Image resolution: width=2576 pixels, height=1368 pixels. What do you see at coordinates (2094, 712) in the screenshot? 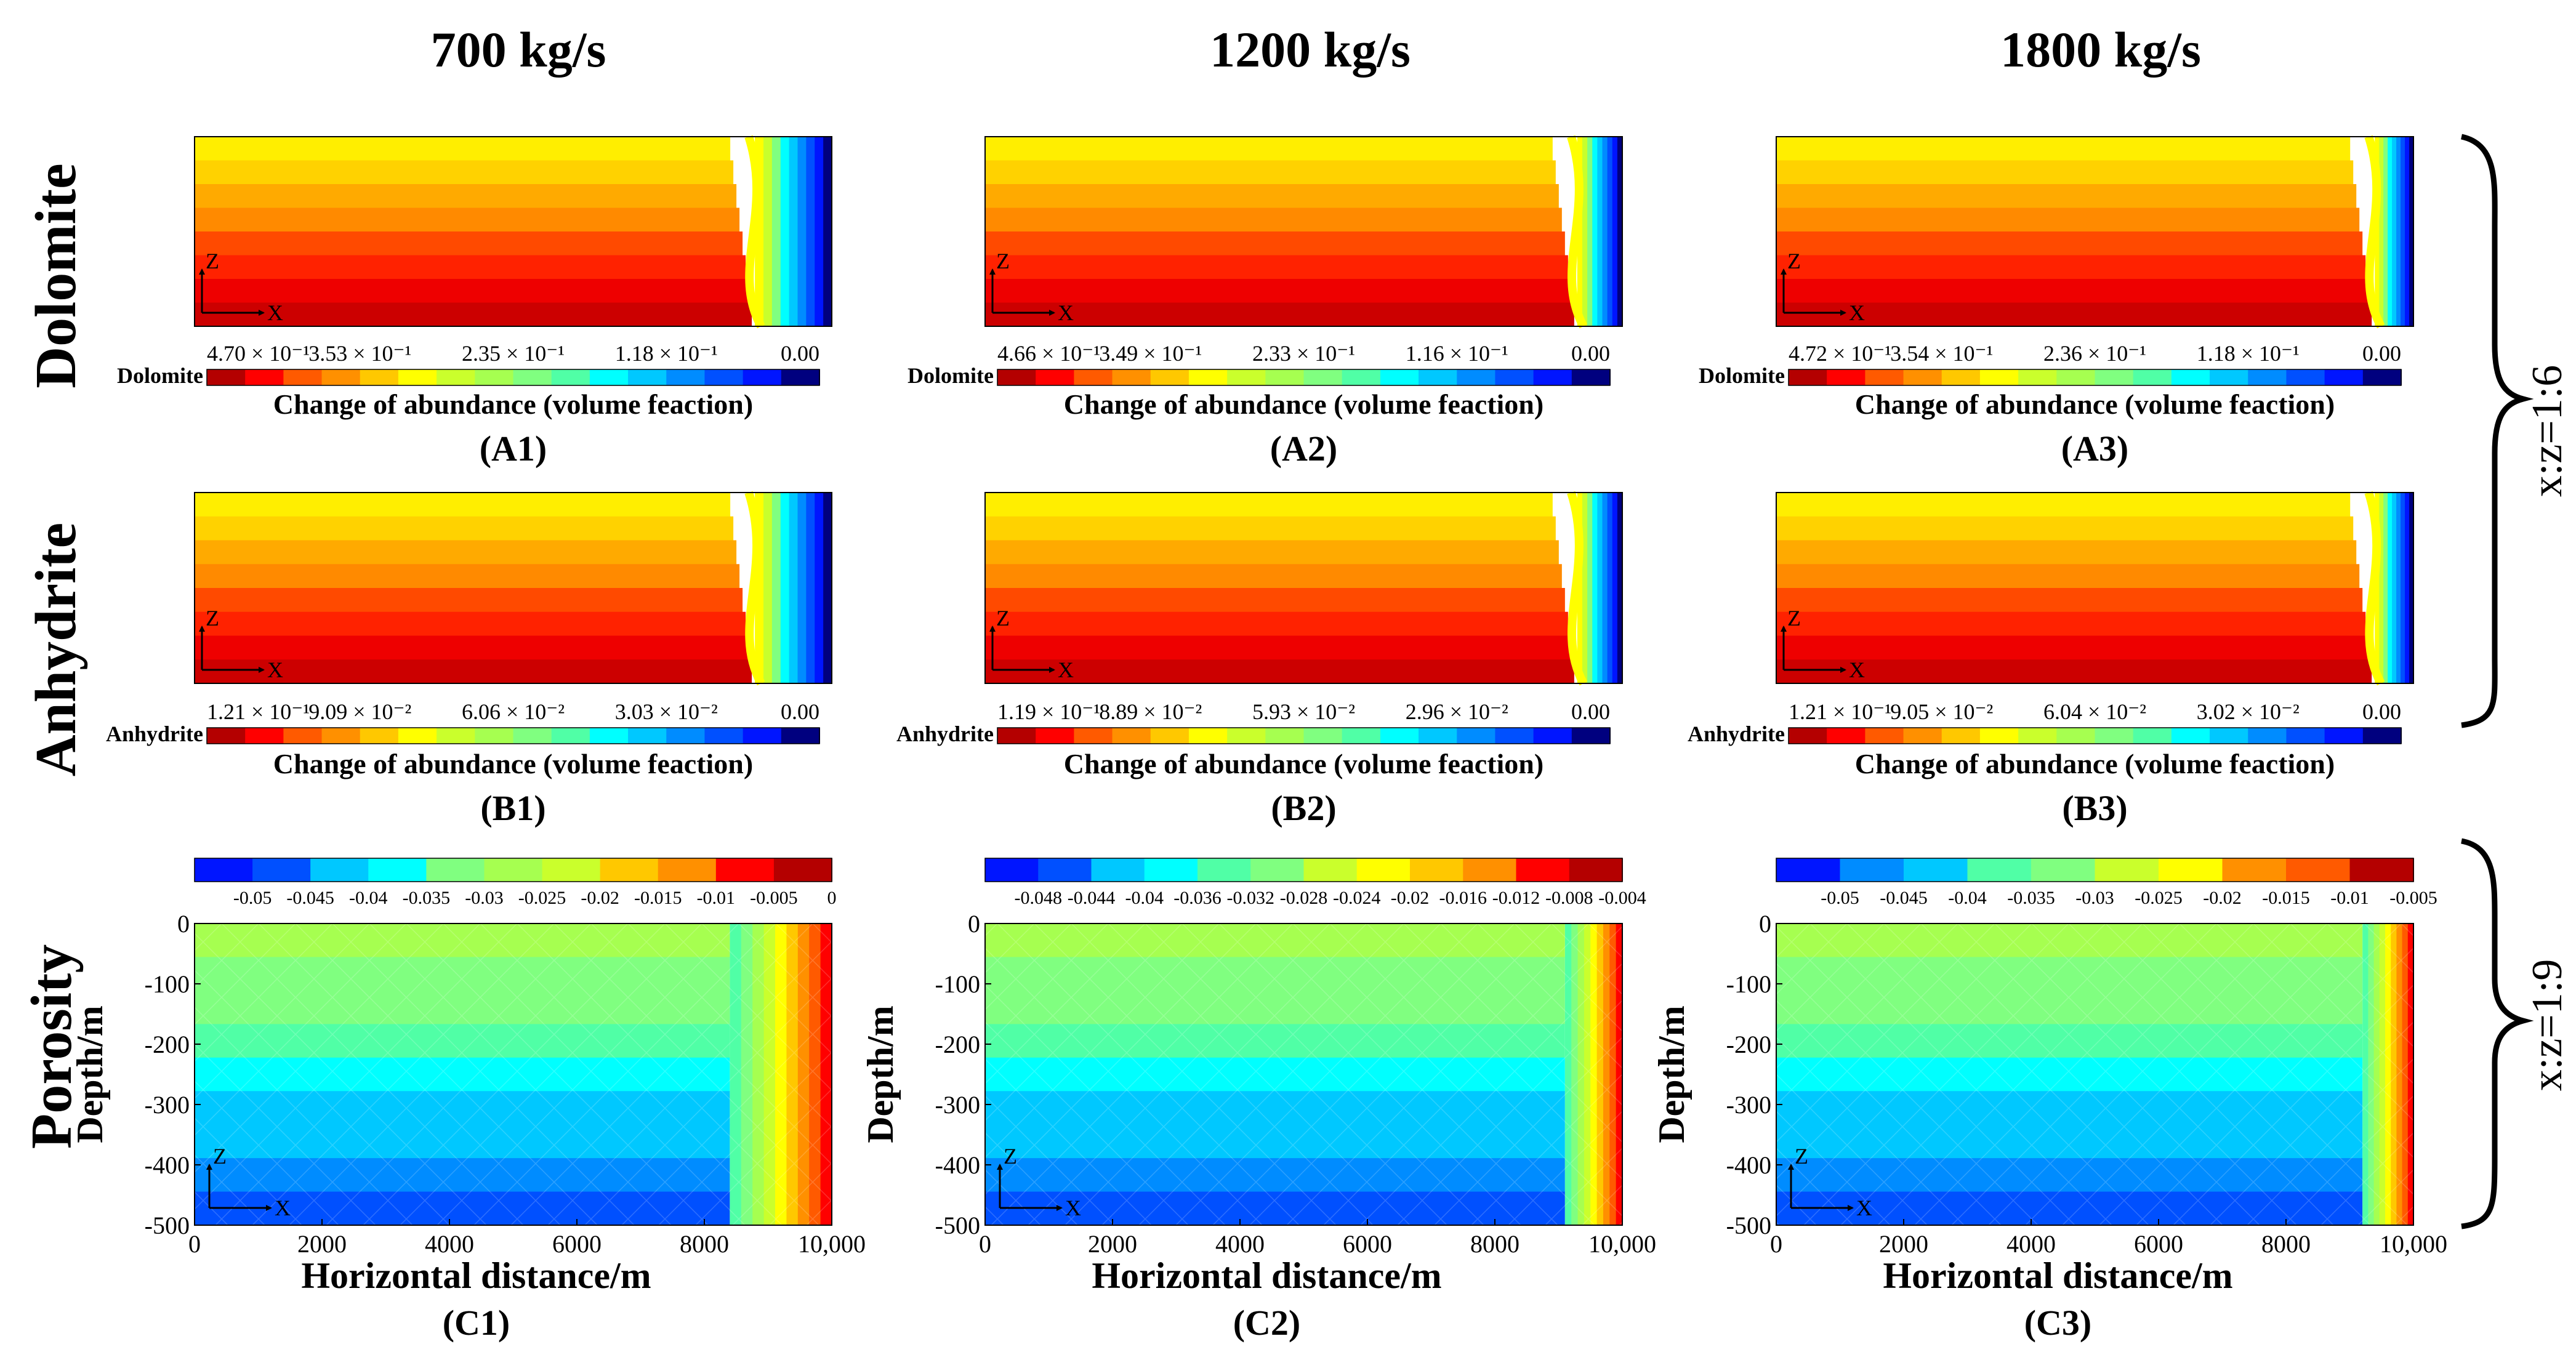
I see `colorbar-tick-label: 6.04 × 10⁻²` at bounding box center [2094, 712].